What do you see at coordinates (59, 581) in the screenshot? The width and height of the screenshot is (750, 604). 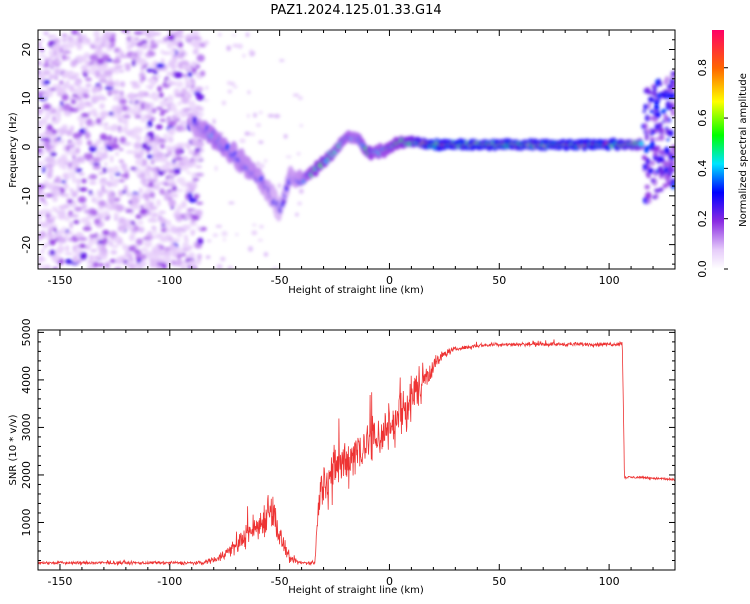 I see `x-tick-label: -150` at bounding box center [59, 581].